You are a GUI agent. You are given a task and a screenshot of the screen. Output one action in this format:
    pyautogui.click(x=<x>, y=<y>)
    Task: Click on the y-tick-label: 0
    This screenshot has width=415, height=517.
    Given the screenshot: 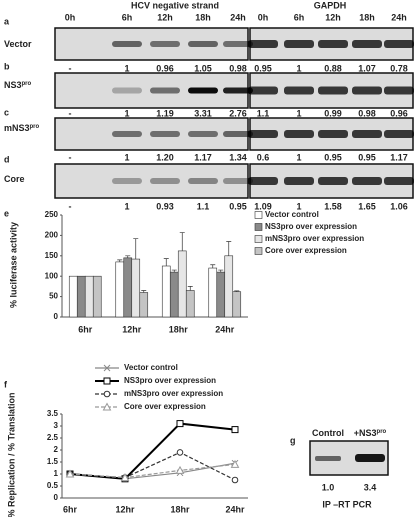 What is the action you would take?
    pyautogui.click(x=56, y=497)
    